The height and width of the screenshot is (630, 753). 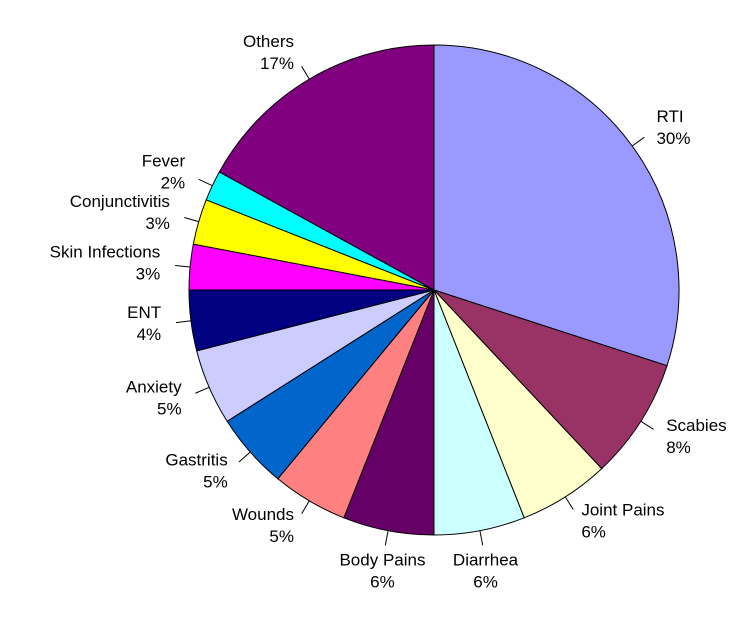 What do you see at coordinates (105, 252) in the screenshot?
I see `slice-label: Skin Infections` at bounding box center [105, 252].